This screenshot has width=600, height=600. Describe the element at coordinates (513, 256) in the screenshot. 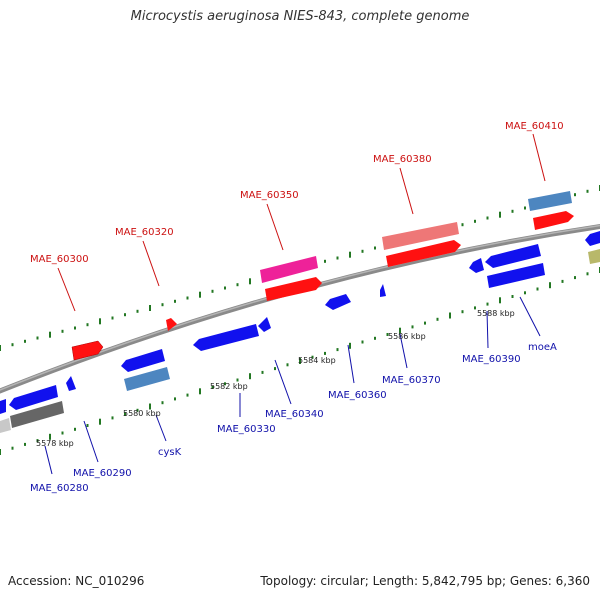

I see `gene-MAE_60390-feature` at that location.